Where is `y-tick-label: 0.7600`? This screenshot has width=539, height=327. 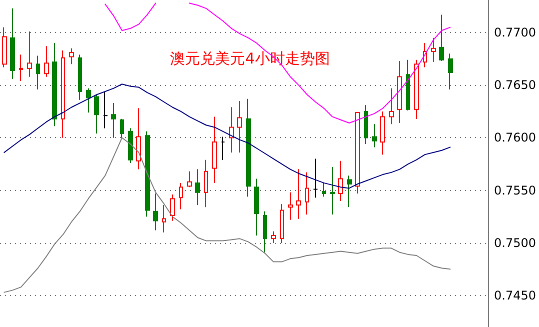
y-tick-label: 0.7600 is located at coordinates (515, 137).